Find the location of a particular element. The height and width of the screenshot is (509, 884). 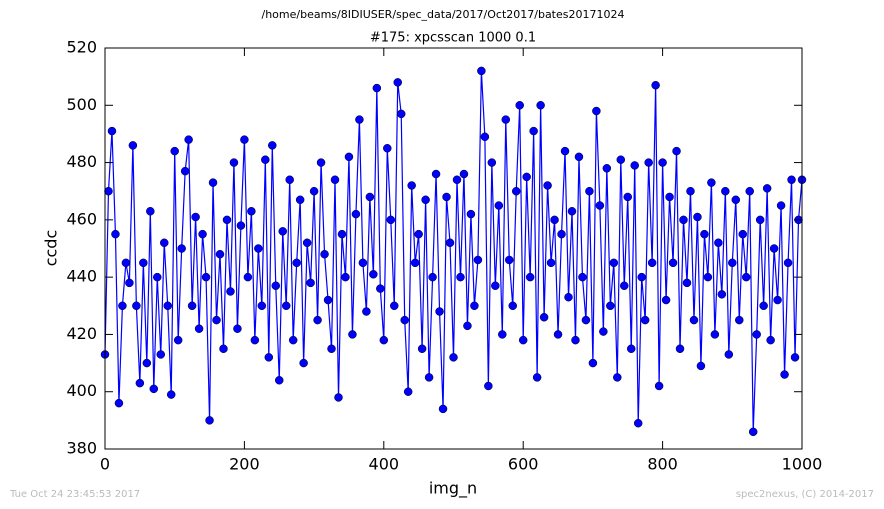

y-tick-label: 420 is located at coordinates (81, 333).